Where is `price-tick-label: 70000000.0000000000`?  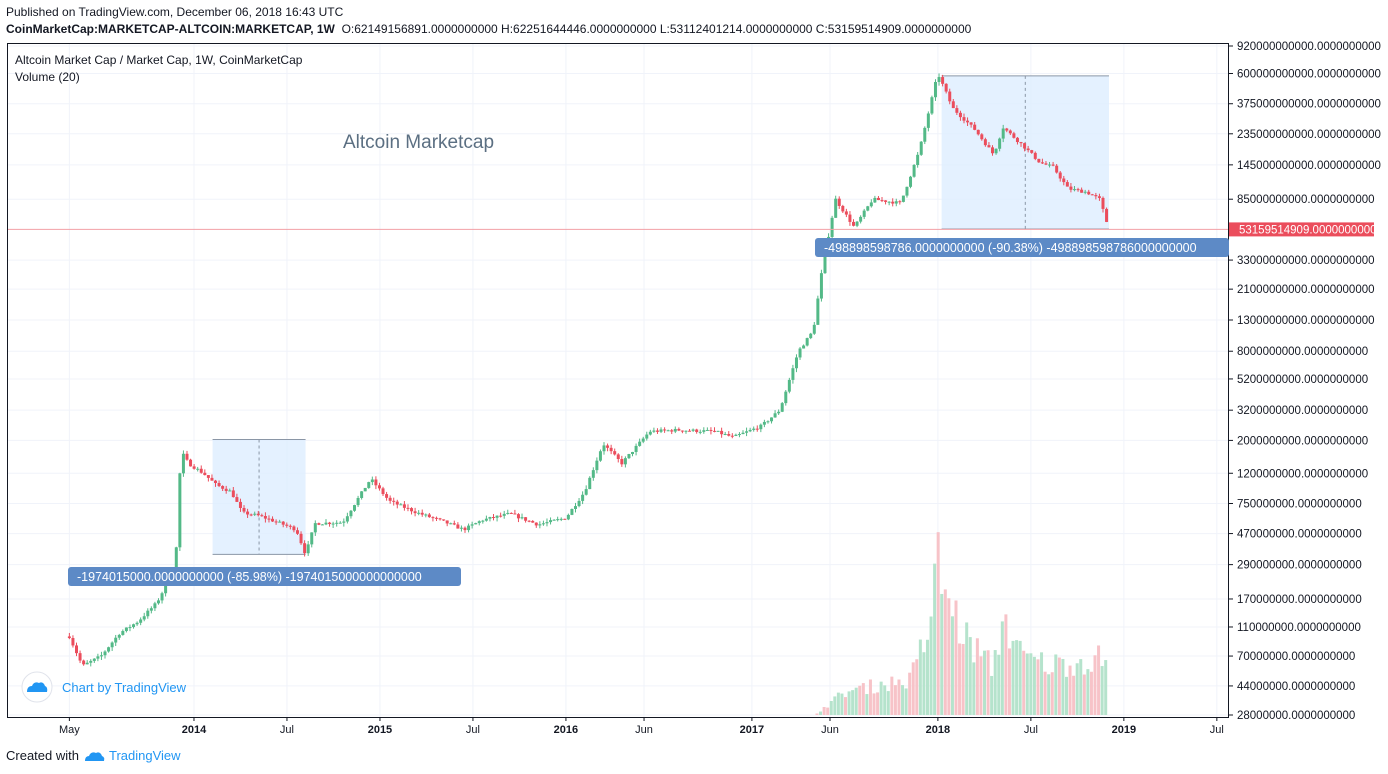 price-tick-label: 70000000.0000000000 is located at coordinates (1296, 657).